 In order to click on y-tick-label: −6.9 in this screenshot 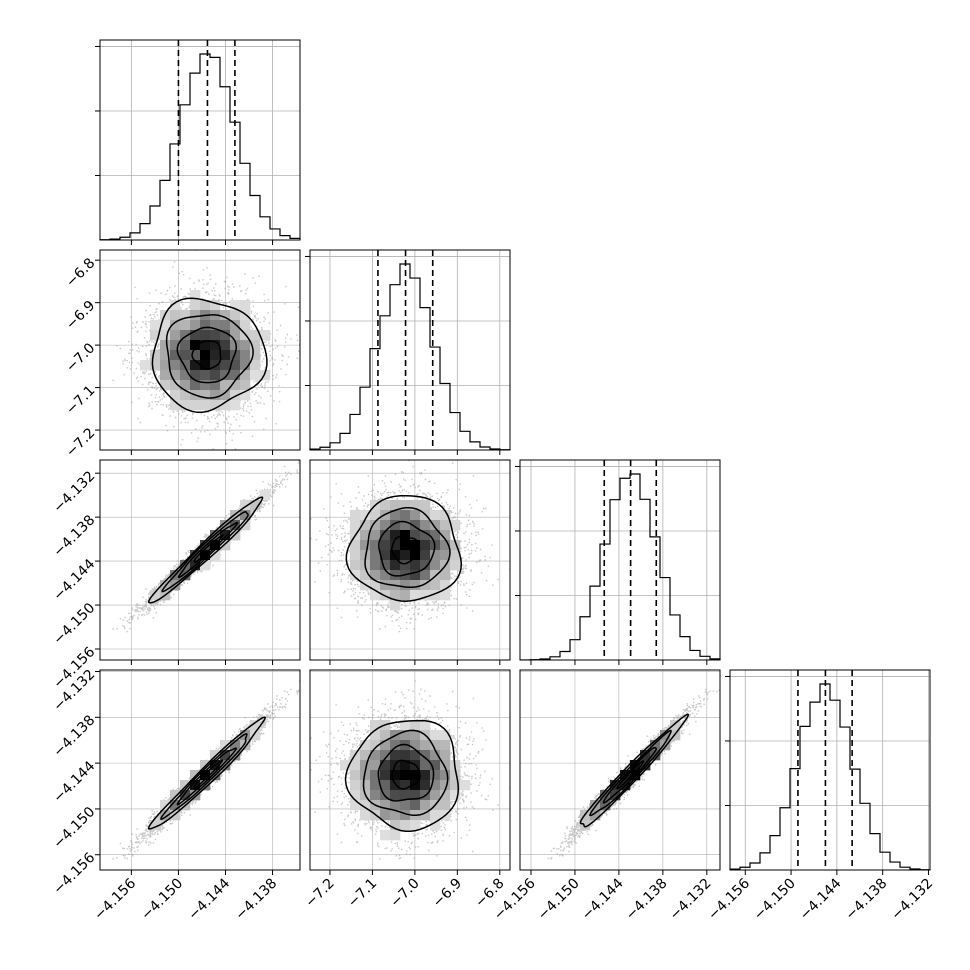, I will do `click(80, 315)`.